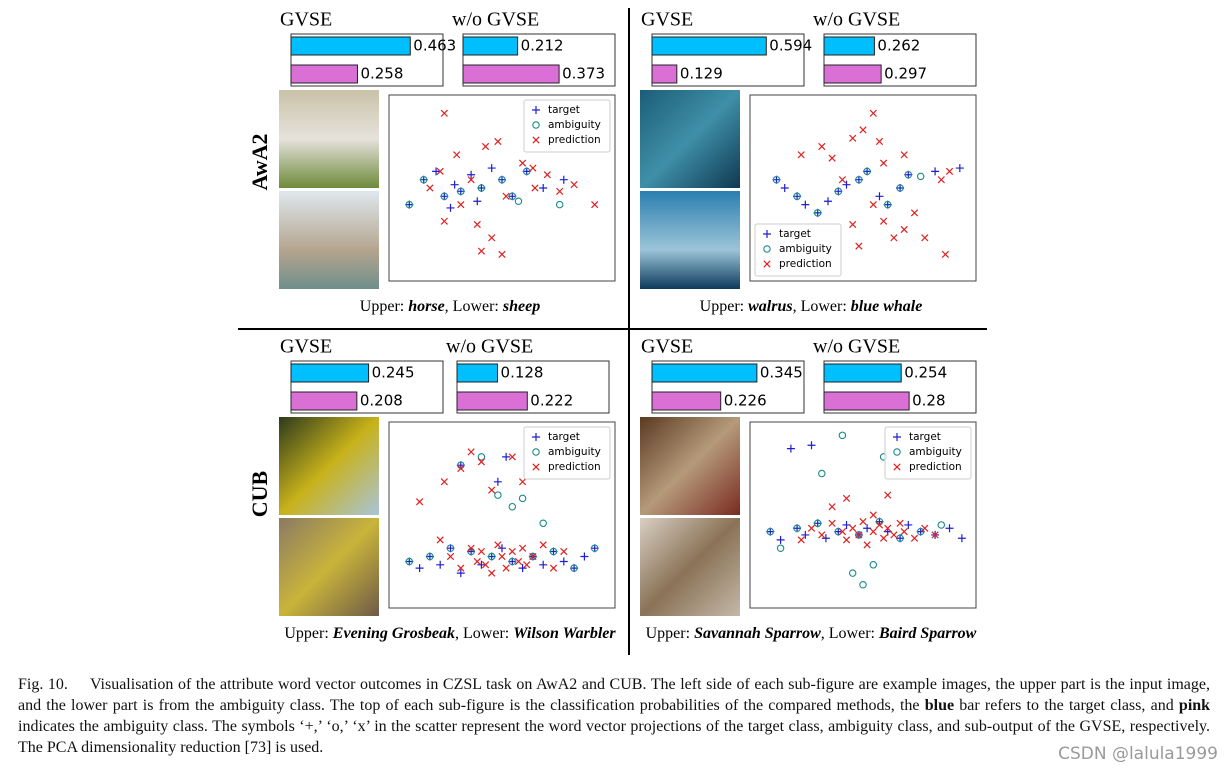 Image resolution: width=1226 pixels, height=776 pixels. I want to click on bar-value-label: 0.258, so click(381, 74).